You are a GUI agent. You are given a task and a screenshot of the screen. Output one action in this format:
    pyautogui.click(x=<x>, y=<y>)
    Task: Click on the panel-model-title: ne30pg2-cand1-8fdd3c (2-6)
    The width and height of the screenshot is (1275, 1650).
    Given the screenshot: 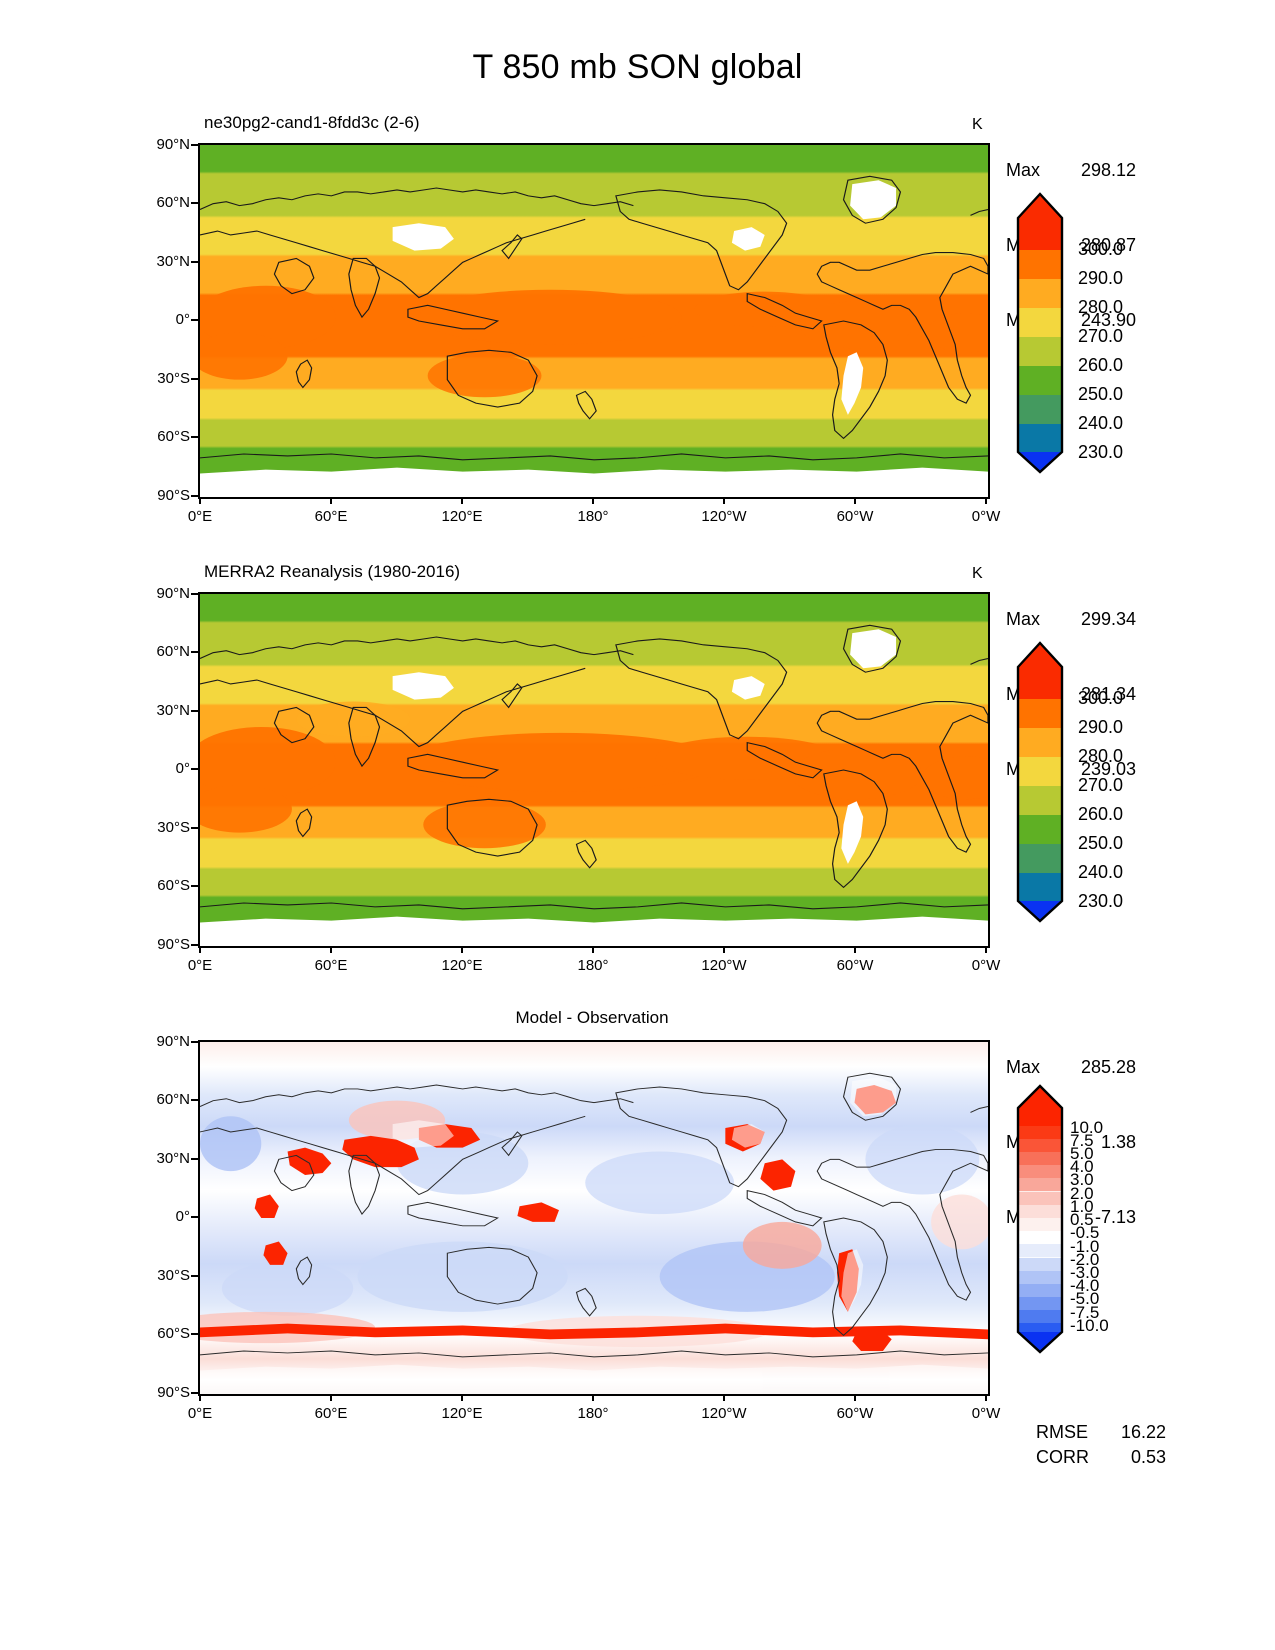 What is the action you would take?
    pyautogui.click(x=312, y=122)
    